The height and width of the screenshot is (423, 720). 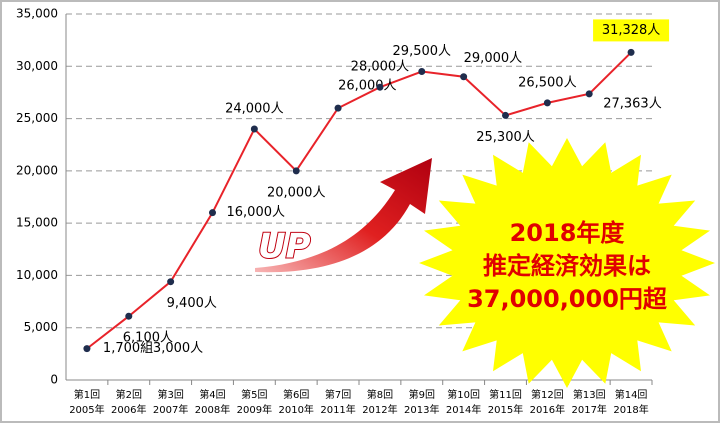 I want to click on x-tick-year: 2017年, so click(x=588, y=409).